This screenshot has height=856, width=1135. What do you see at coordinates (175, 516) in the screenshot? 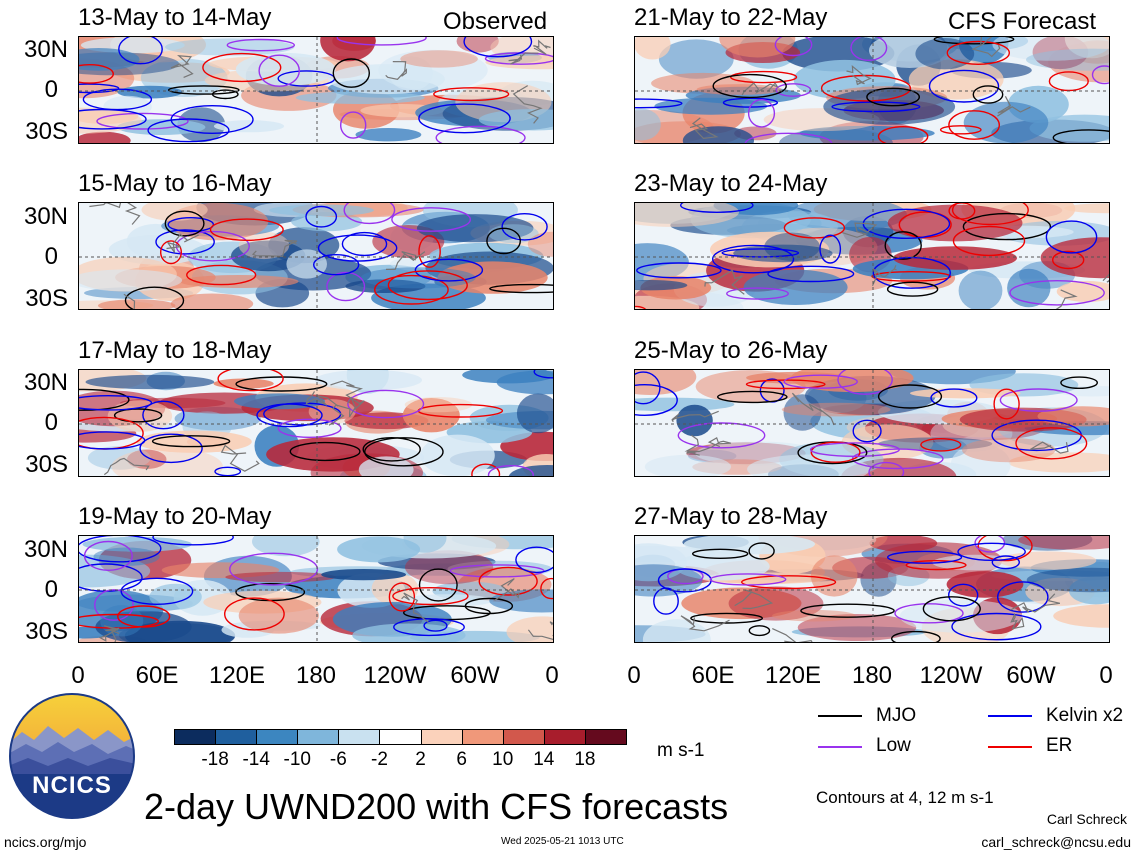
I see `panel-4-title: 19-May to 20-May` at bounding box center [175, 516].